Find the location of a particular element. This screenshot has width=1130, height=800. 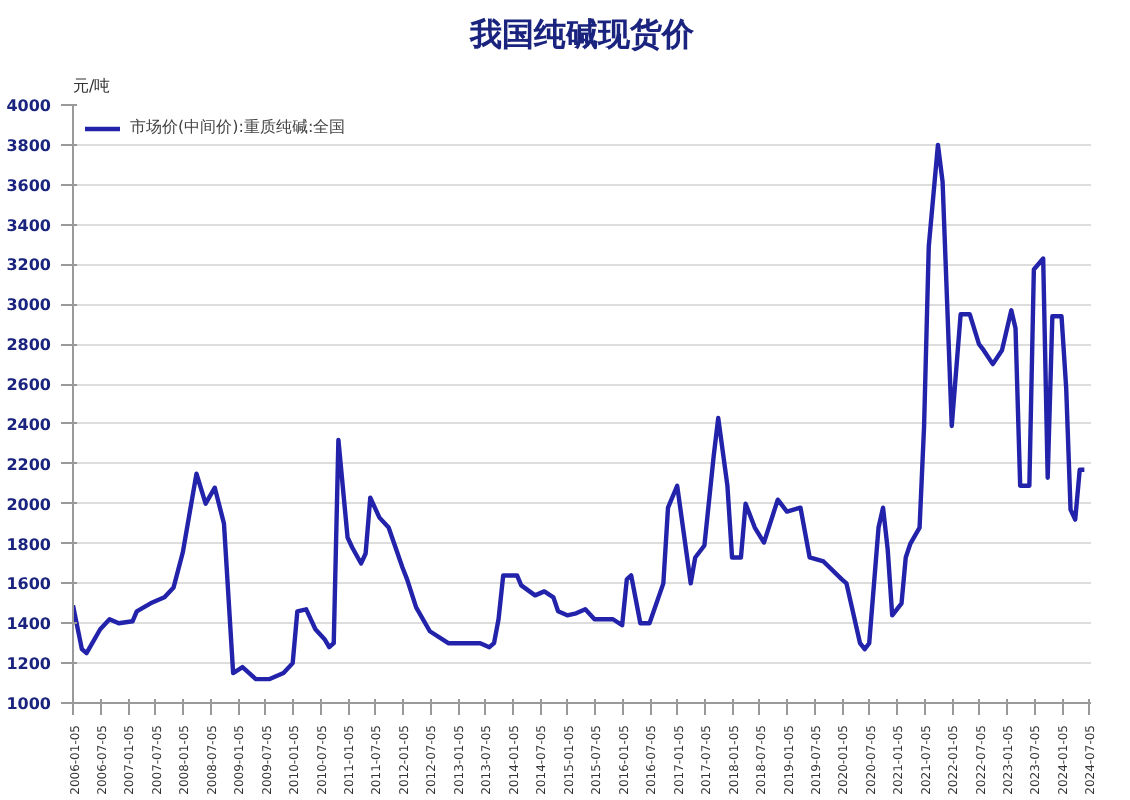

y-tick-label: 1200 is located at coordinates (29, 664).